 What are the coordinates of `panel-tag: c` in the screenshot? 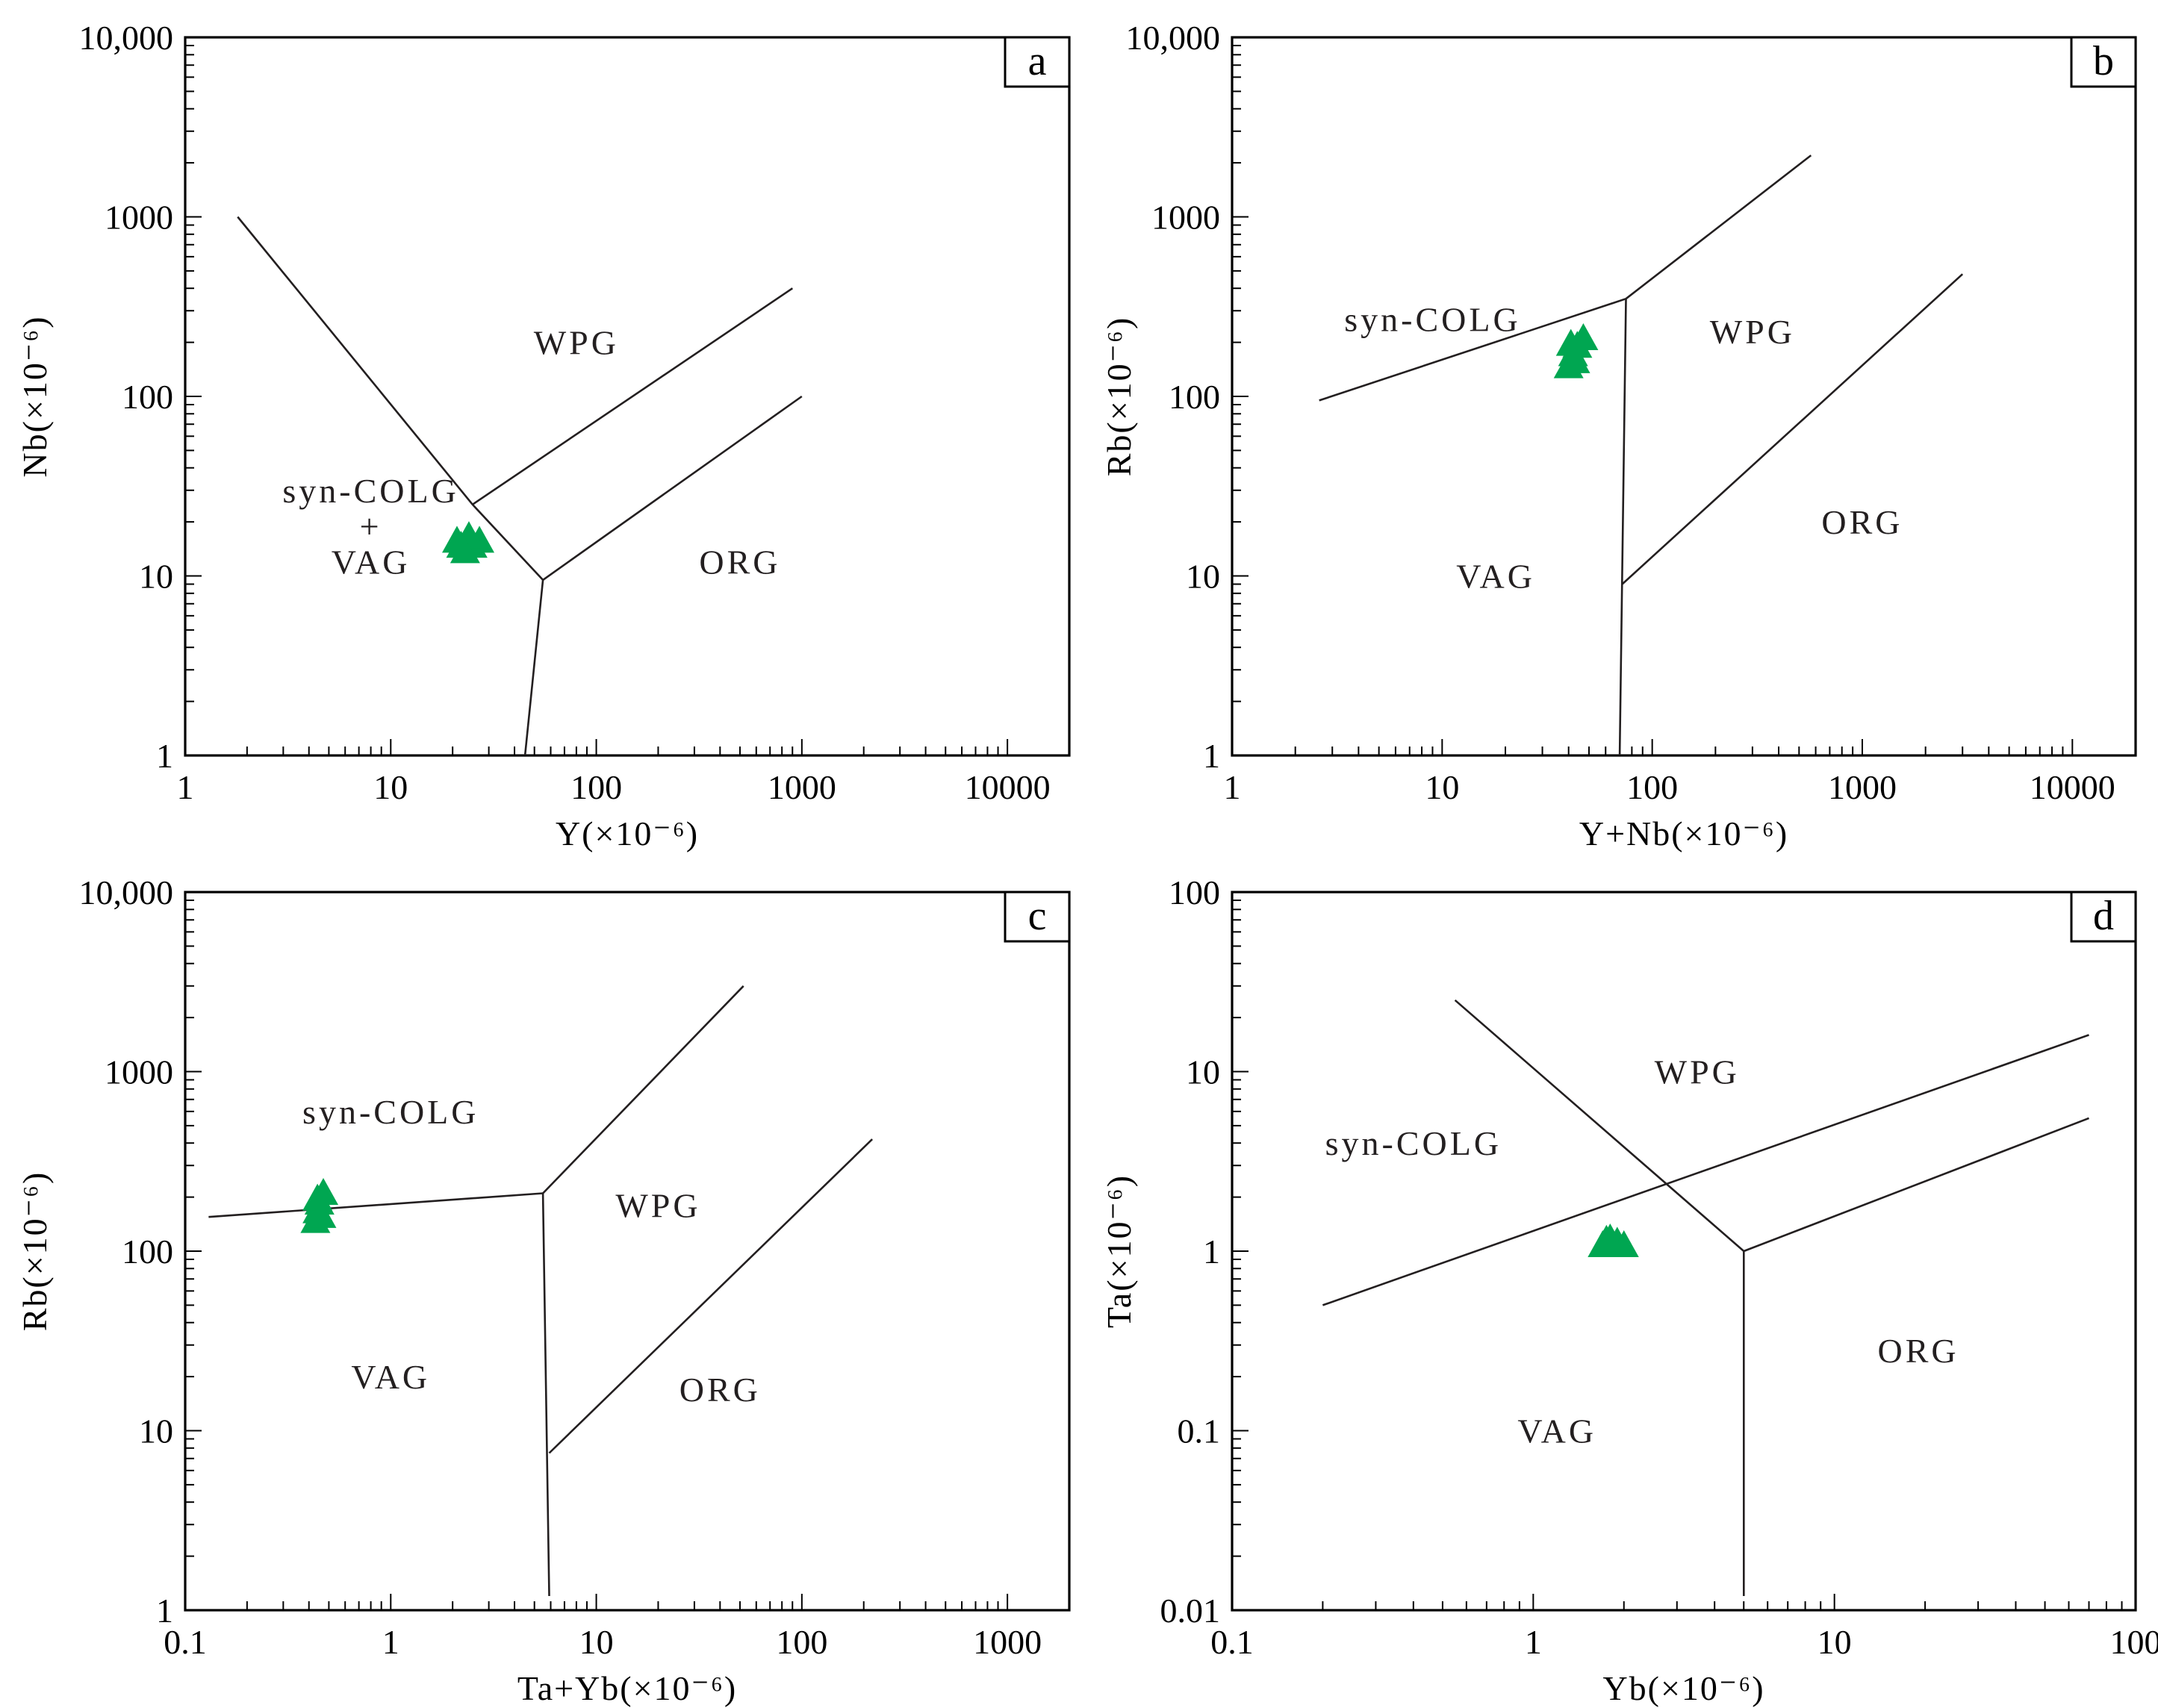 It's located at (1037, 916).